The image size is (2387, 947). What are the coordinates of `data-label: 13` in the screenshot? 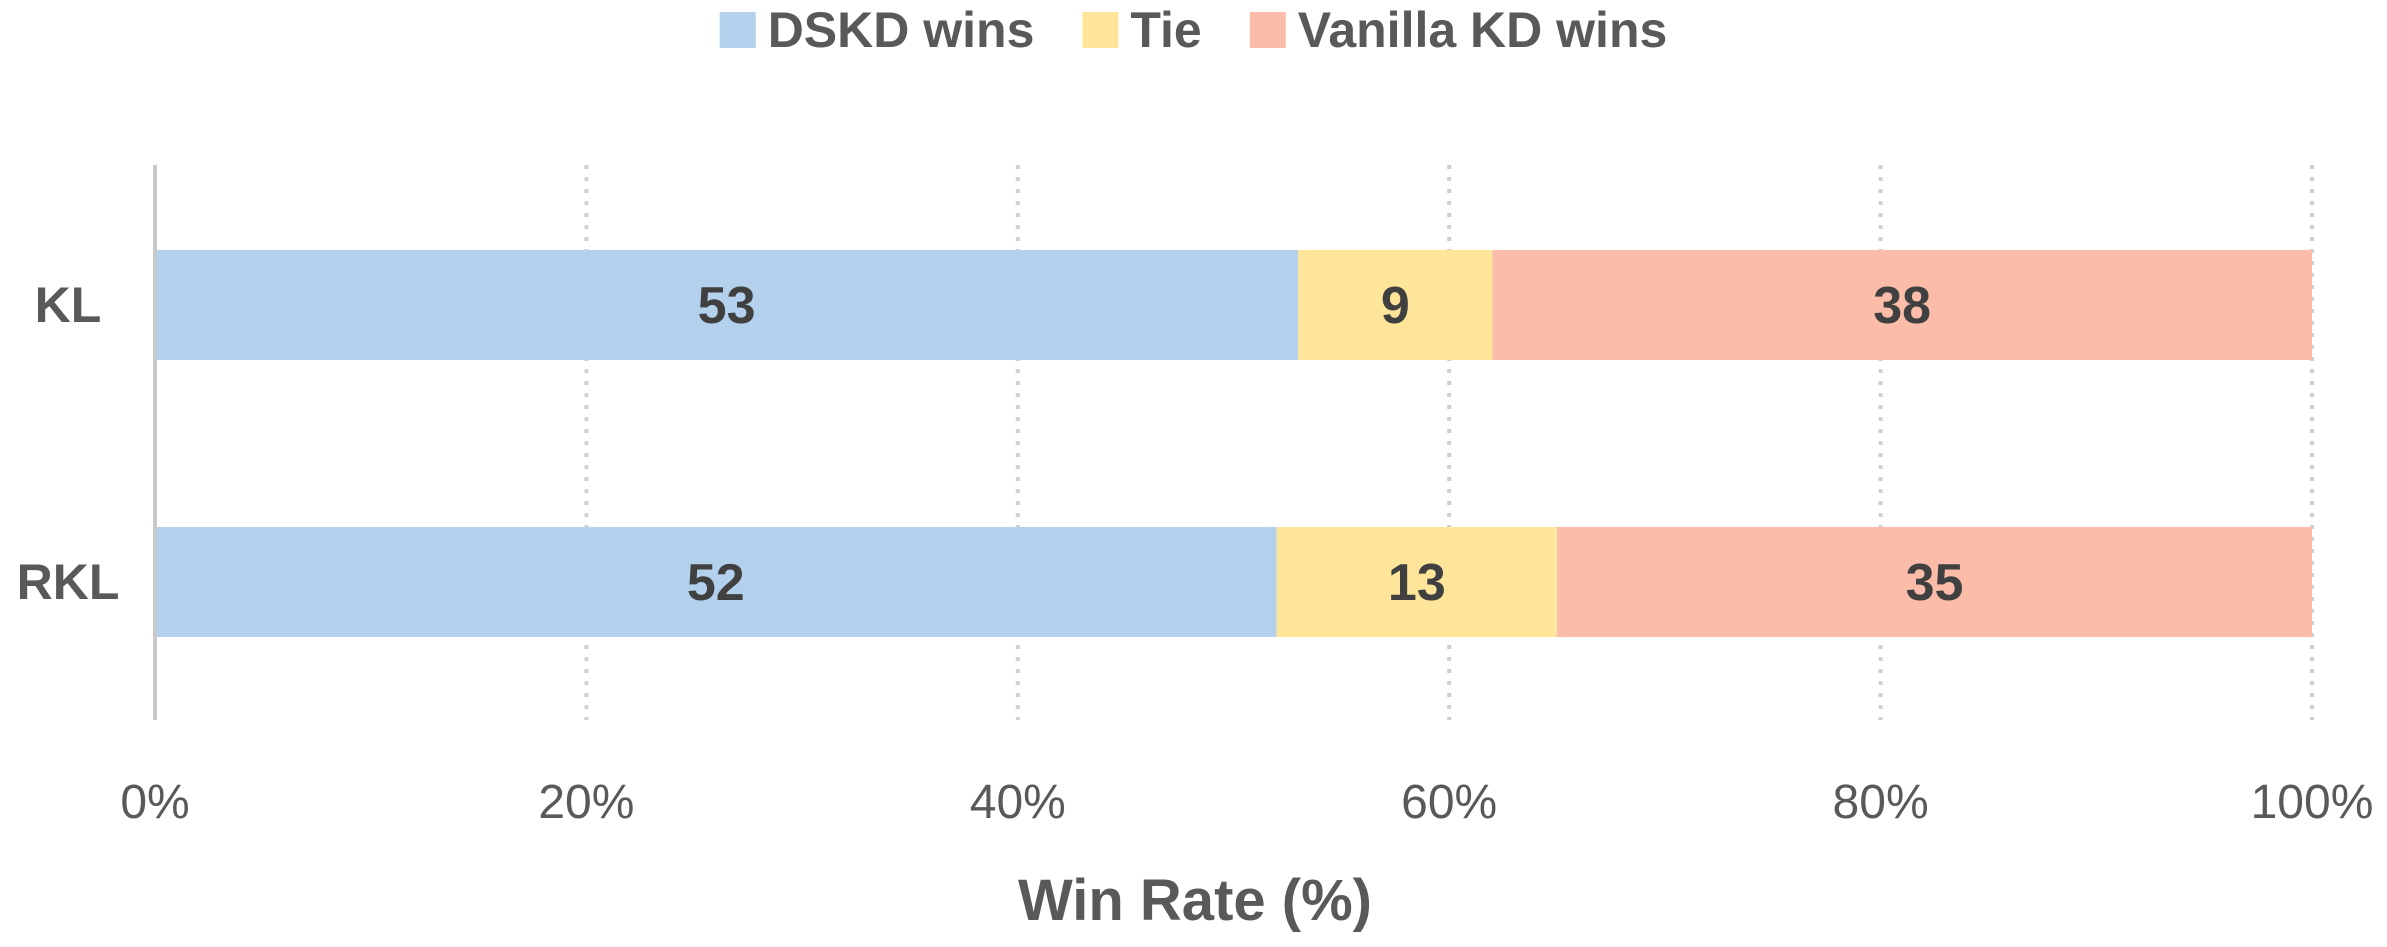 It's located at (1417, 583).